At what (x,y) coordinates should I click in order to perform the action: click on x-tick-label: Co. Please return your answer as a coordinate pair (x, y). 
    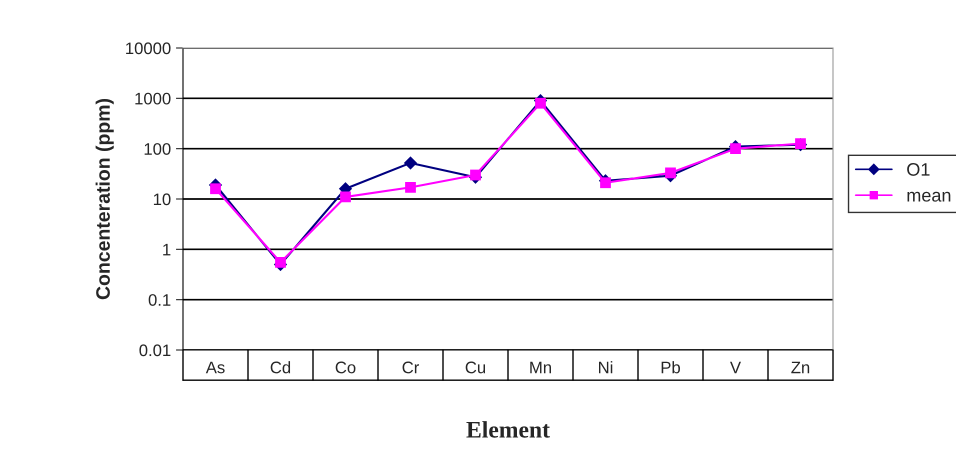
    Looking at the image, I should click on (346, 368).